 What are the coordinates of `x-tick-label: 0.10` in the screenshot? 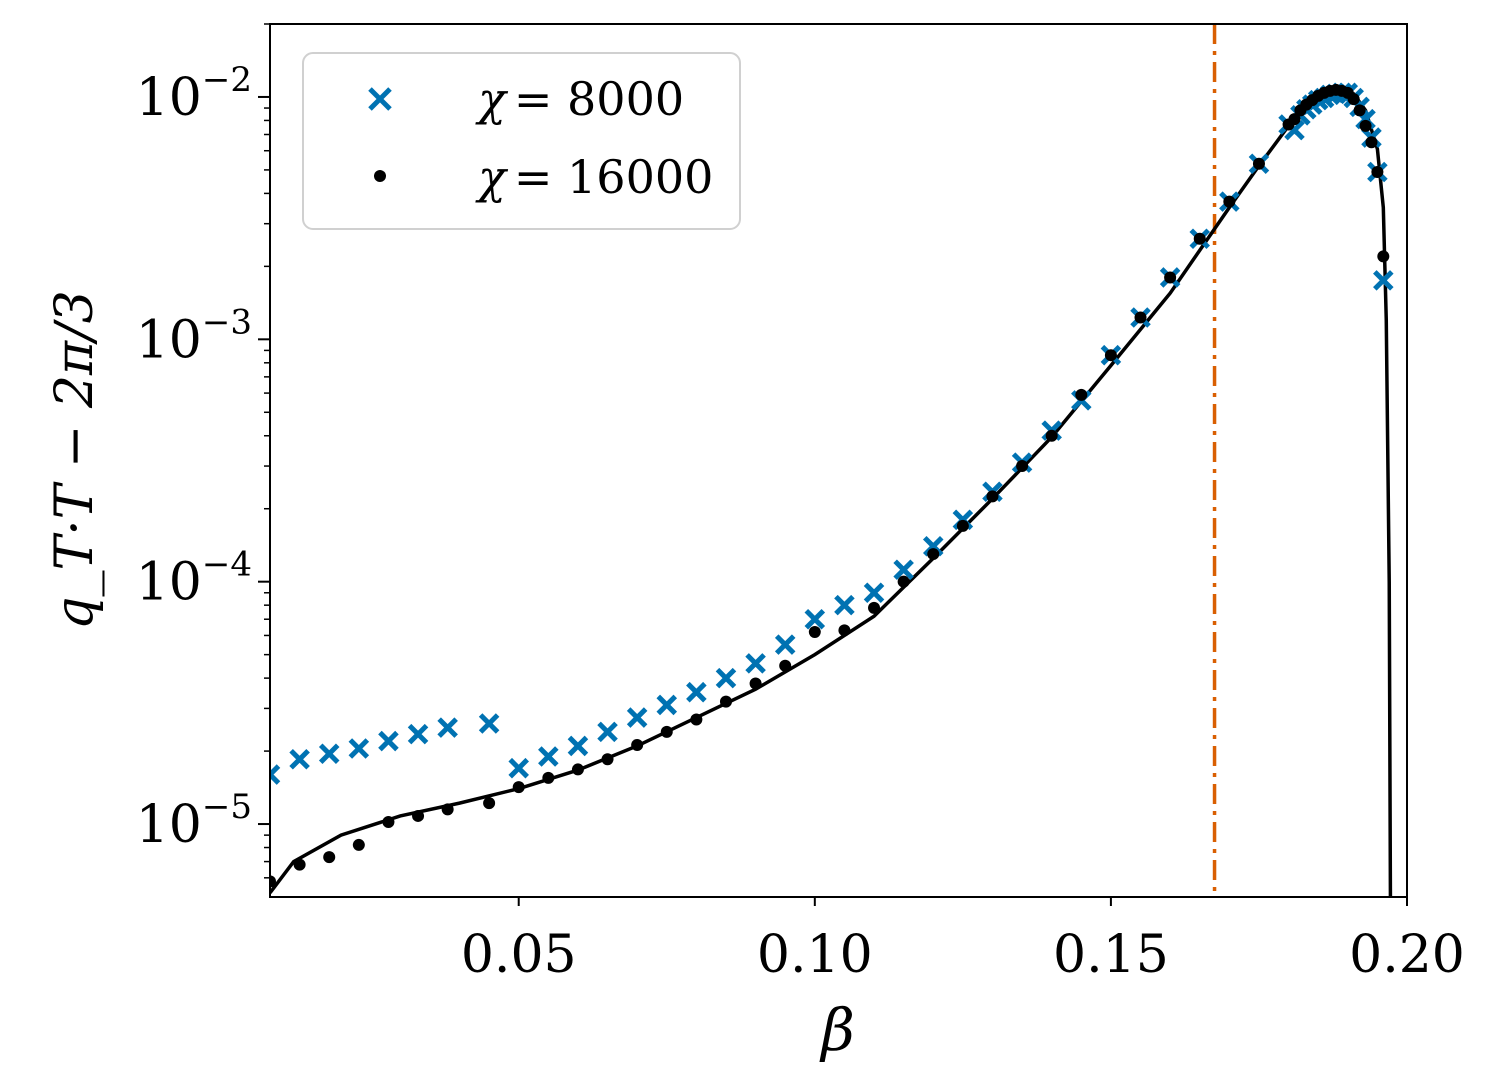 It's located at (815, 955).